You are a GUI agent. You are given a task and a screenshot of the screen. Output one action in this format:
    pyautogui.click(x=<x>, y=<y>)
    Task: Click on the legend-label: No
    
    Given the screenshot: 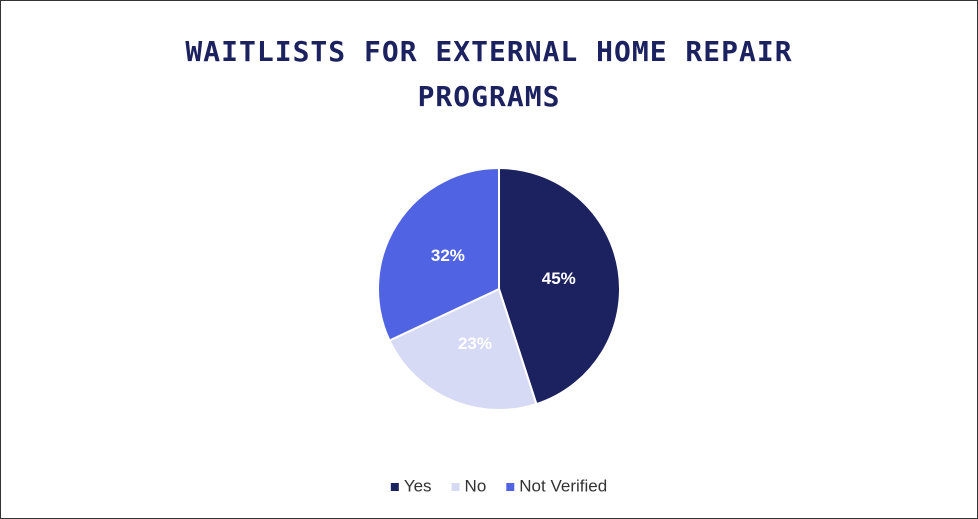 What is the action you would take?
    pyautogui.click(x=476, y=485)
    